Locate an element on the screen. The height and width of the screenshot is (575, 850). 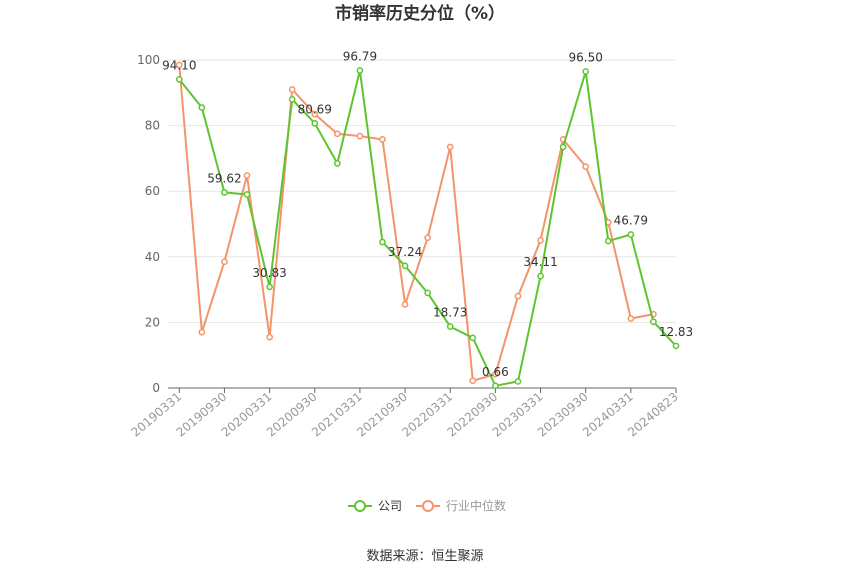
data-label: 80.69 is located at coordinates (315, 109).